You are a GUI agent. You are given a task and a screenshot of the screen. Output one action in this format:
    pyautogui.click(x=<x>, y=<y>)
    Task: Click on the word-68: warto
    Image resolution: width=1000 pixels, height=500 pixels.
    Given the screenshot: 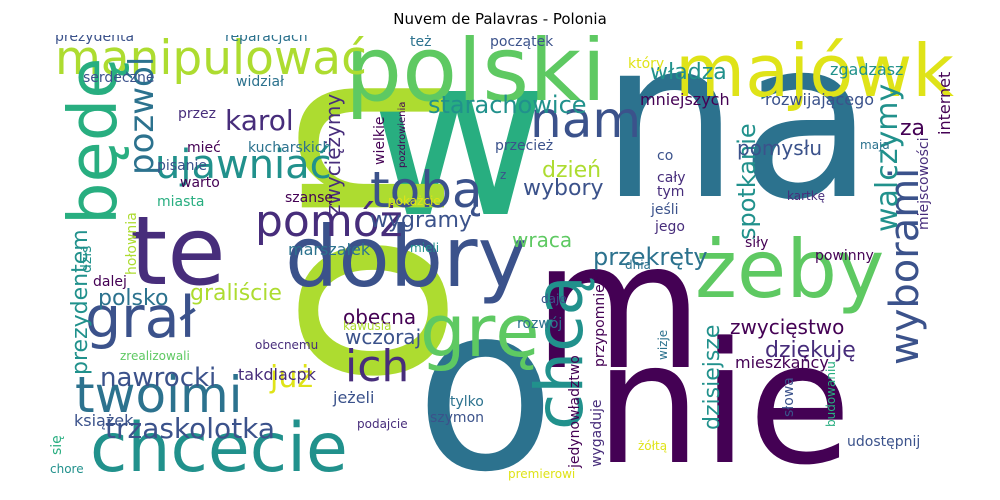 What is the action you would take?
    pyautogui.click(x=200, y=183)
    